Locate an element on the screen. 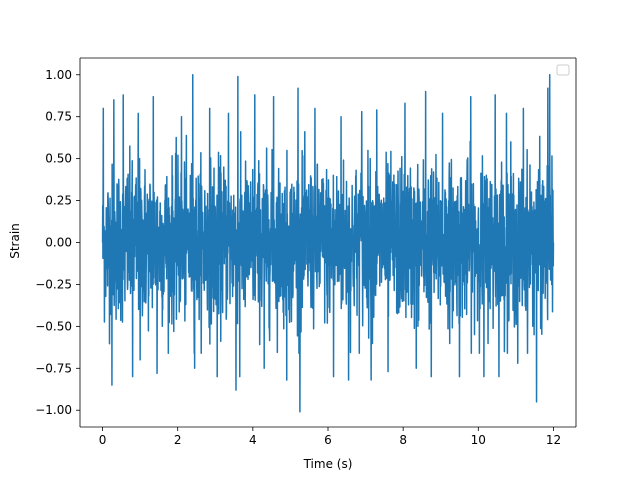 This screenshot has height=484, width=640. y-tick-label: 1.00 is located at coordinates (58, 75).